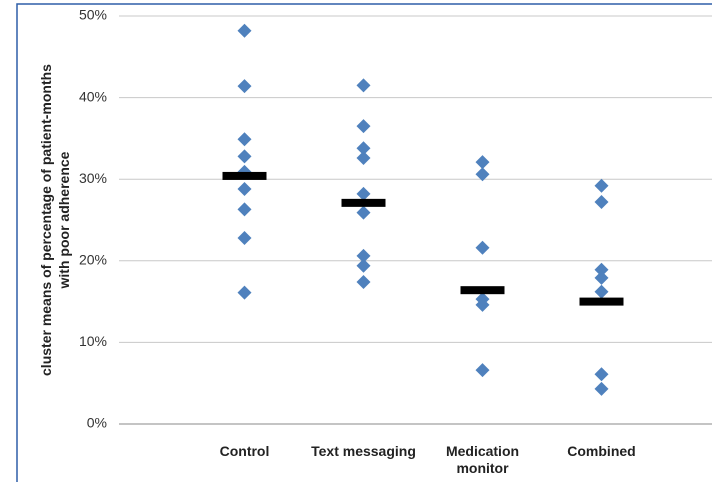 The image size is (712, 482). Describe the element at coordinates (93, 260) in the screenshot. I see `y-tick-label: 20%` at that location.